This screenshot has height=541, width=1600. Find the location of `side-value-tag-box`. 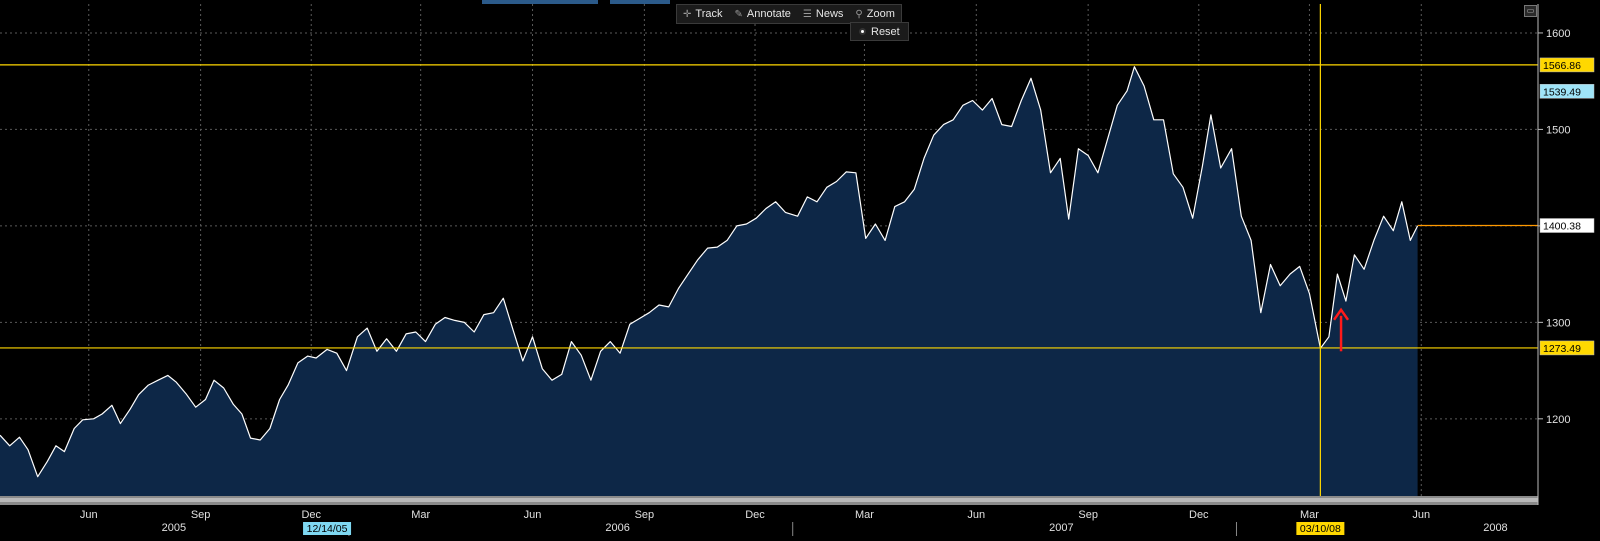

side-value-tag-box is located at coordinates (1567, 91).